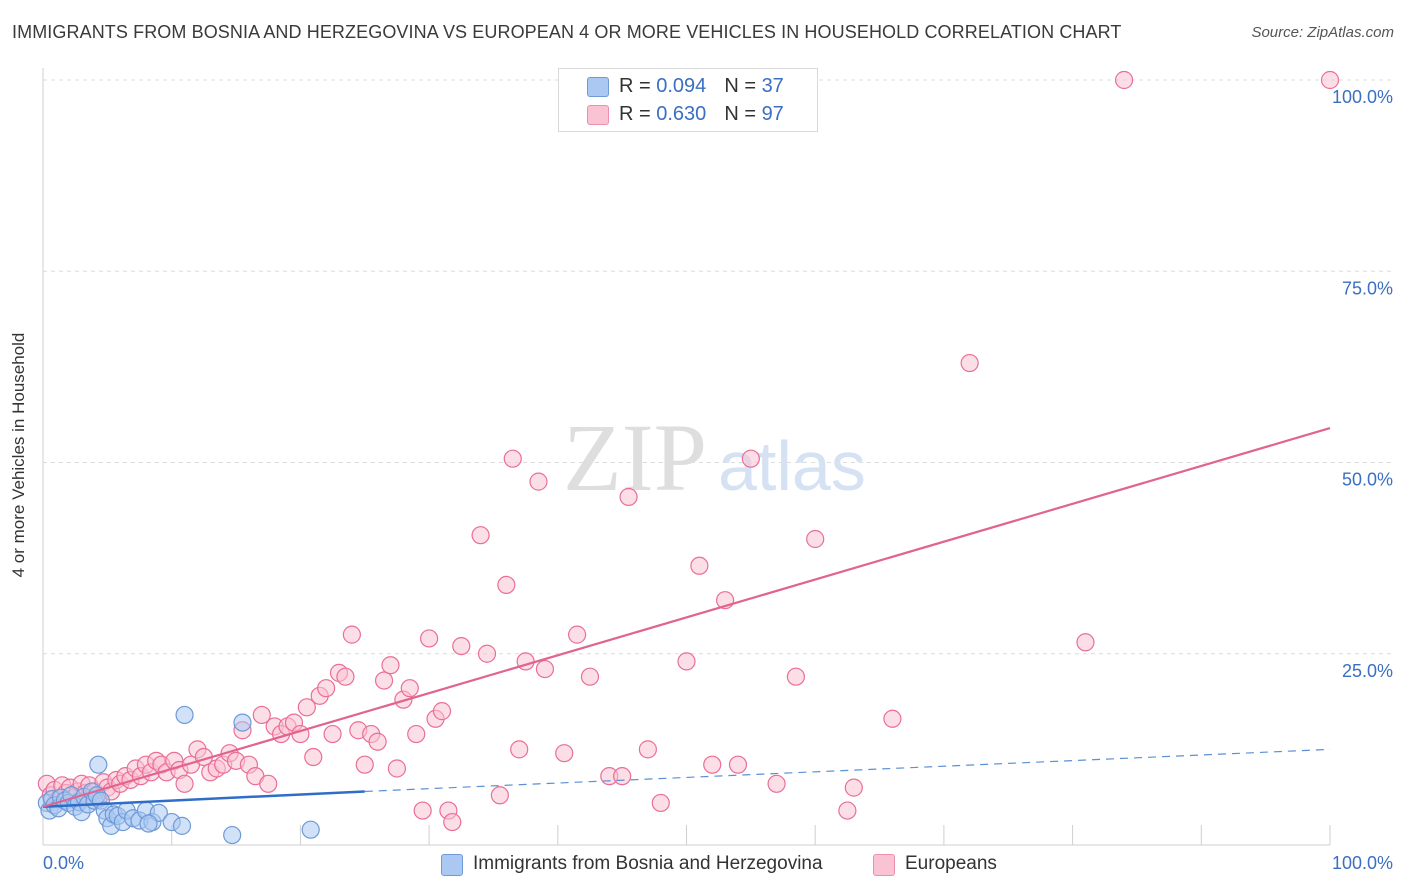 This screenshot has width=1406, height=892. What do you see at coordinates (681, 86) in the screenshot?
I see `legend-r-value: 0.094` at bounding box center [681, 86].